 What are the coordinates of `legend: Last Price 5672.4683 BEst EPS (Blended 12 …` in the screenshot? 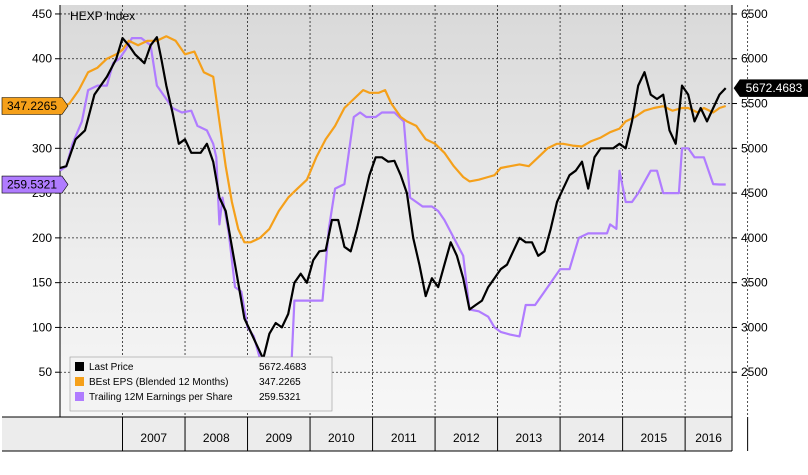 It's located at (201, 384).